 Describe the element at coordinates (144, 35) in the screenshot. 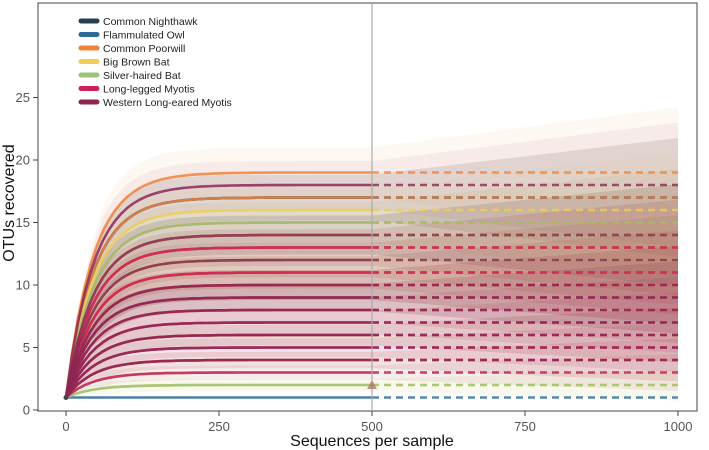

I see `legend-label: Flammulated Owl` at that location.